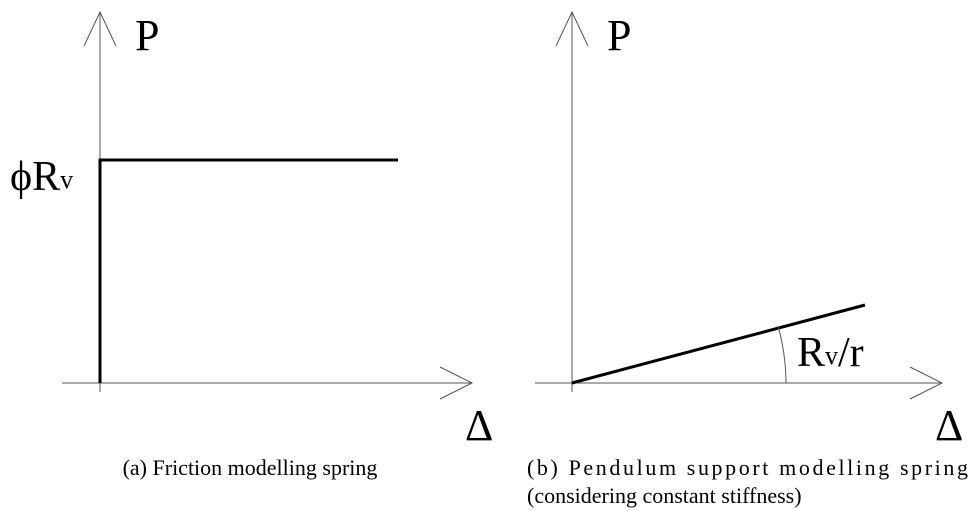 The image size is (972, 511). I want to click on caption: (b) Pendulum support modelling spring, so click(747, 467).